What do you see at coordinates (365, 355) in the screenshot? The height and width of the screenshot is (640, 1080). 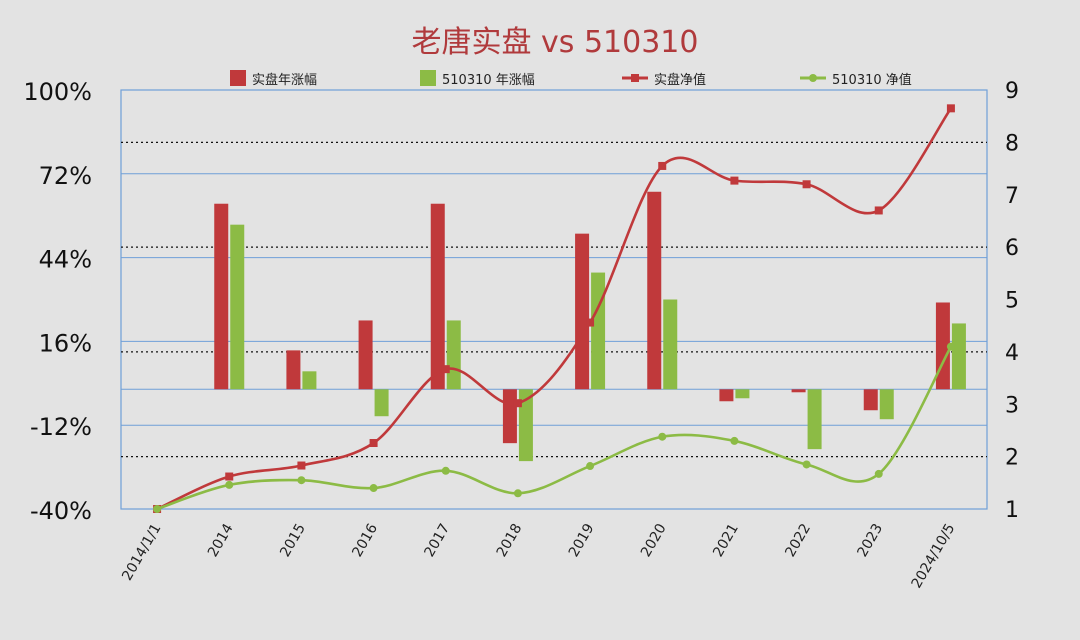 I see `bar-0-2016` at bounding box center [365, 355].